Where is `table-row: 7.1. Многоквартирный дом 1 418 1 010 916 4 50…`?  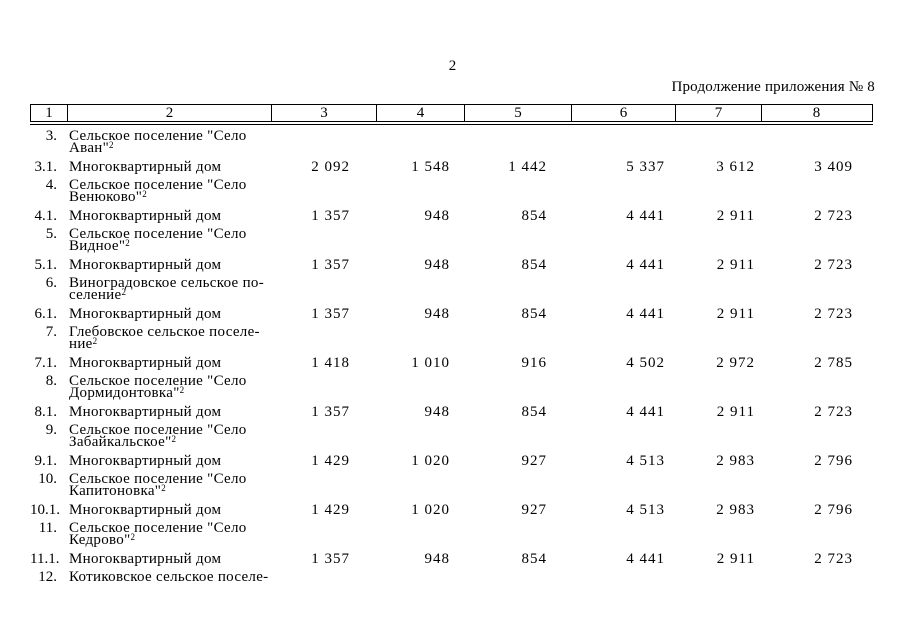 table-row: 7.1. Многоквартирный дом 1 418 1 010 916 4 50… is located at coordinates (451, 363).